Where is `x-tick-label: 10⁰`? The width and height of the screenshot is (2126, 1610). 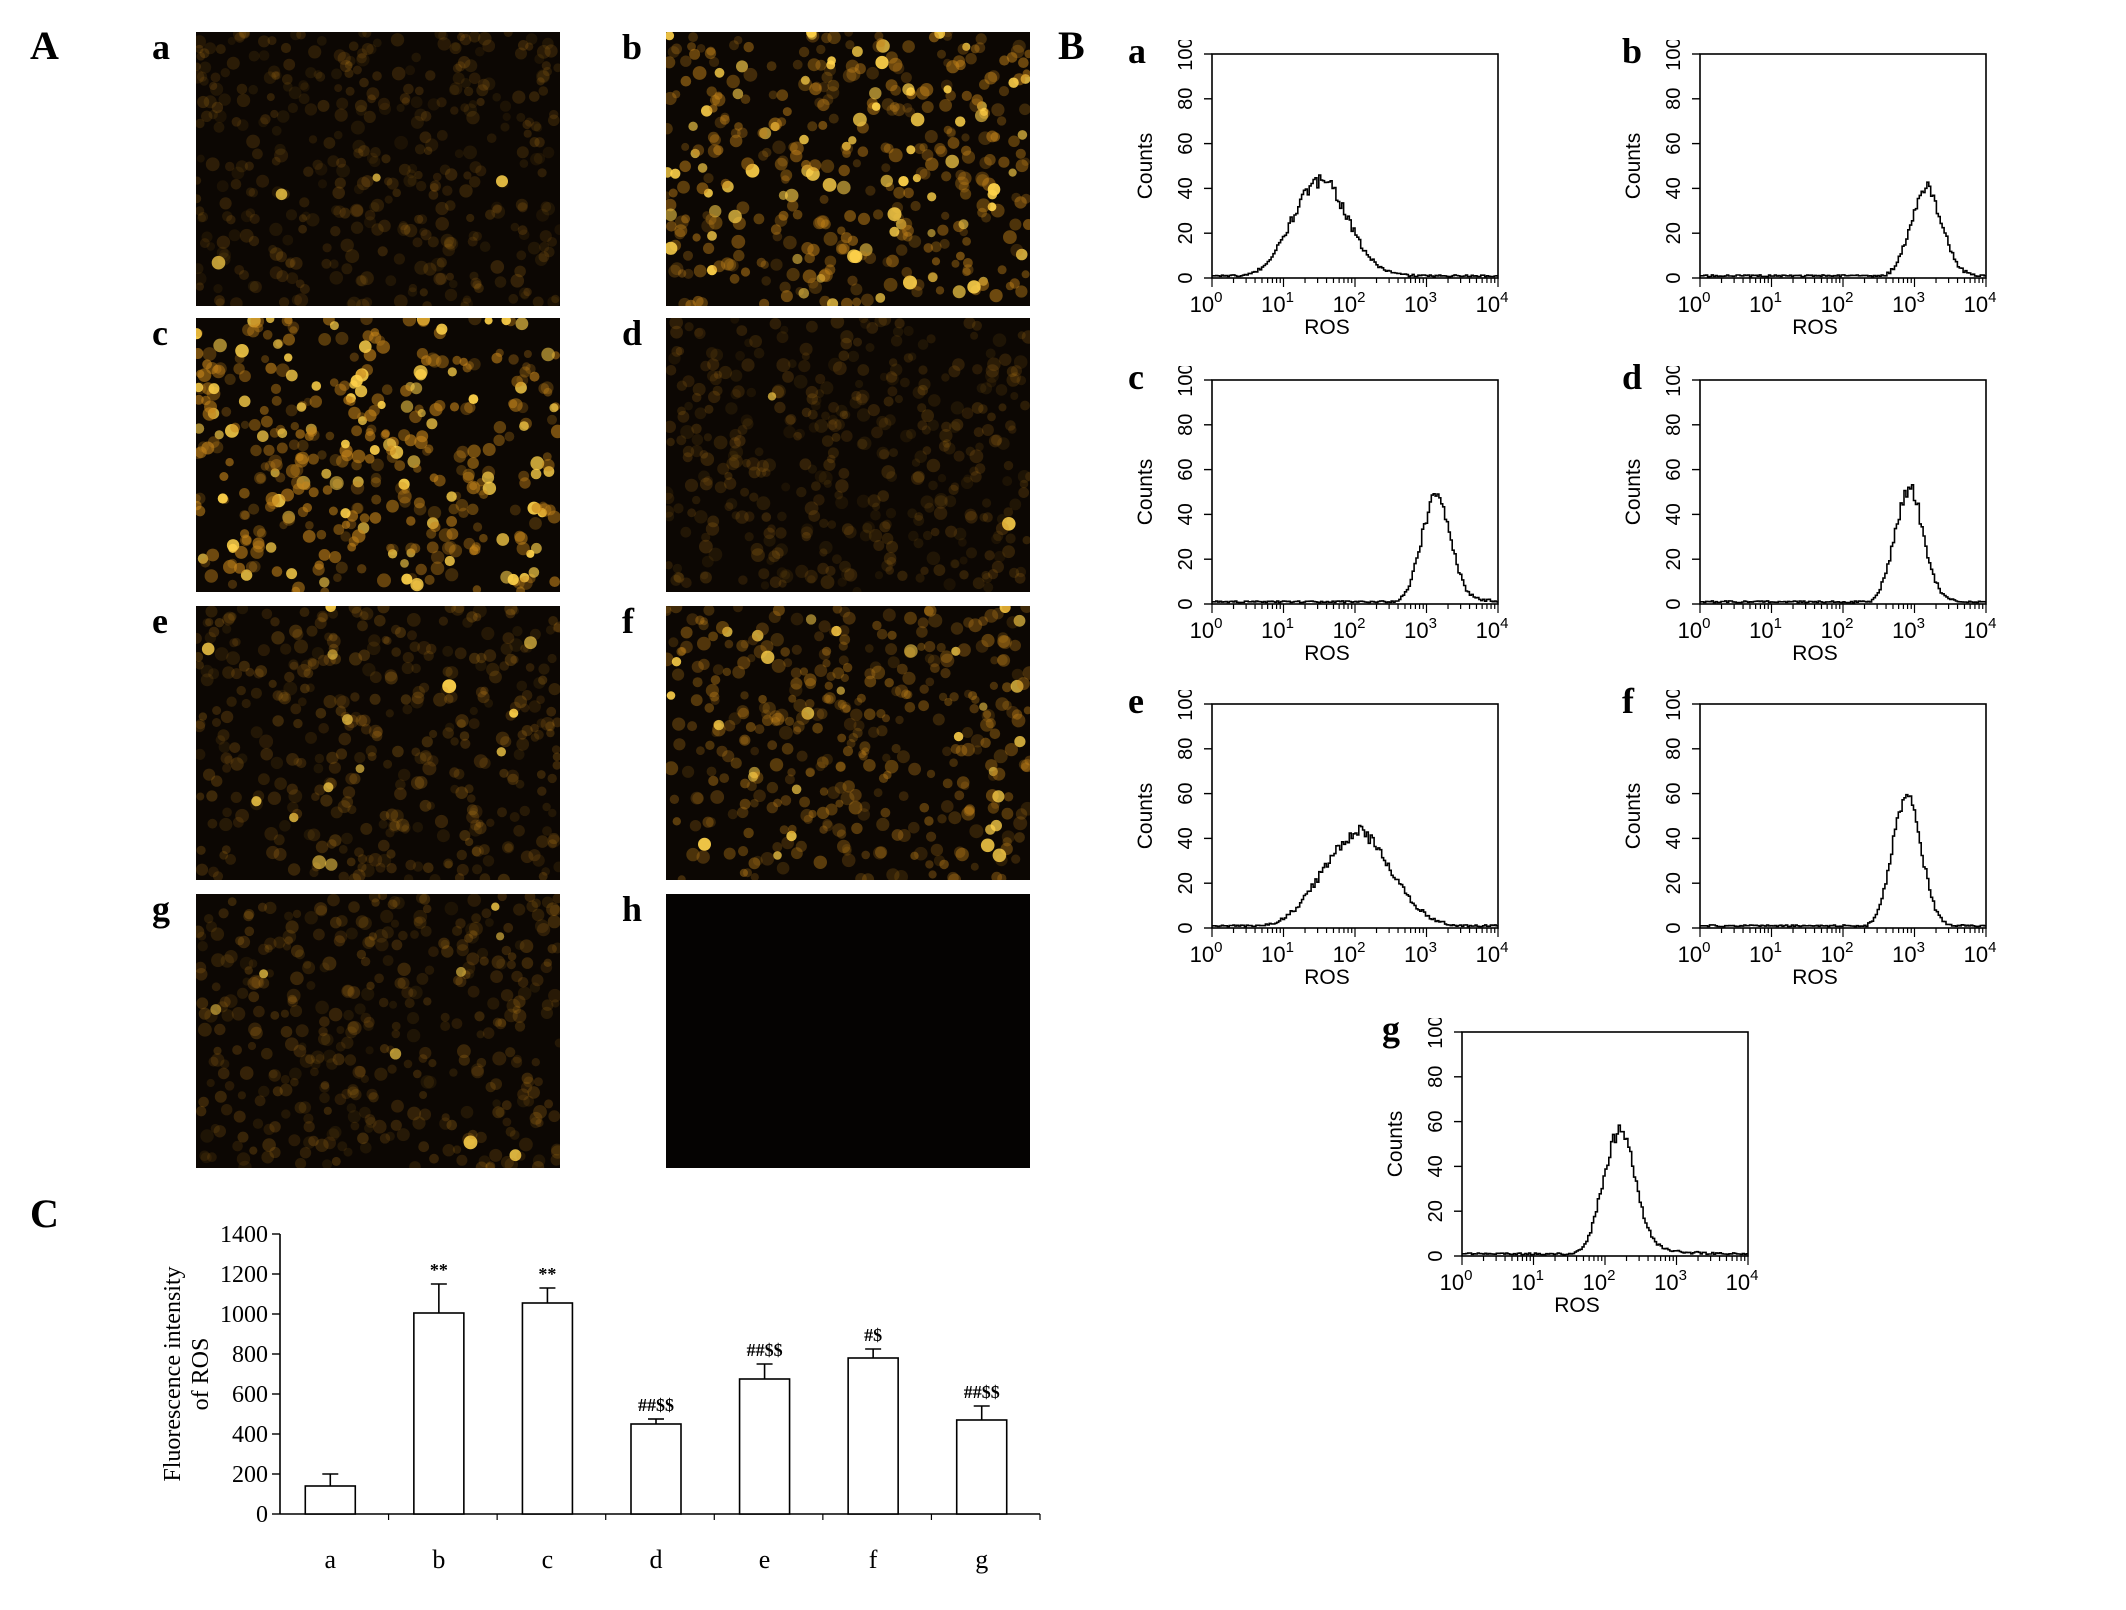
x-tick-label: 10⁰ is located at coordinates (1456, 1281).